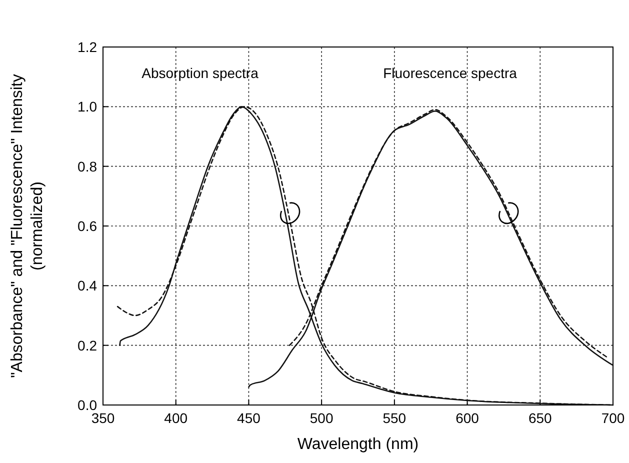 Image resolution: width=629 pixels, height=463 pixels. I want to click on x-tick-label: 450, so click(249, 418).